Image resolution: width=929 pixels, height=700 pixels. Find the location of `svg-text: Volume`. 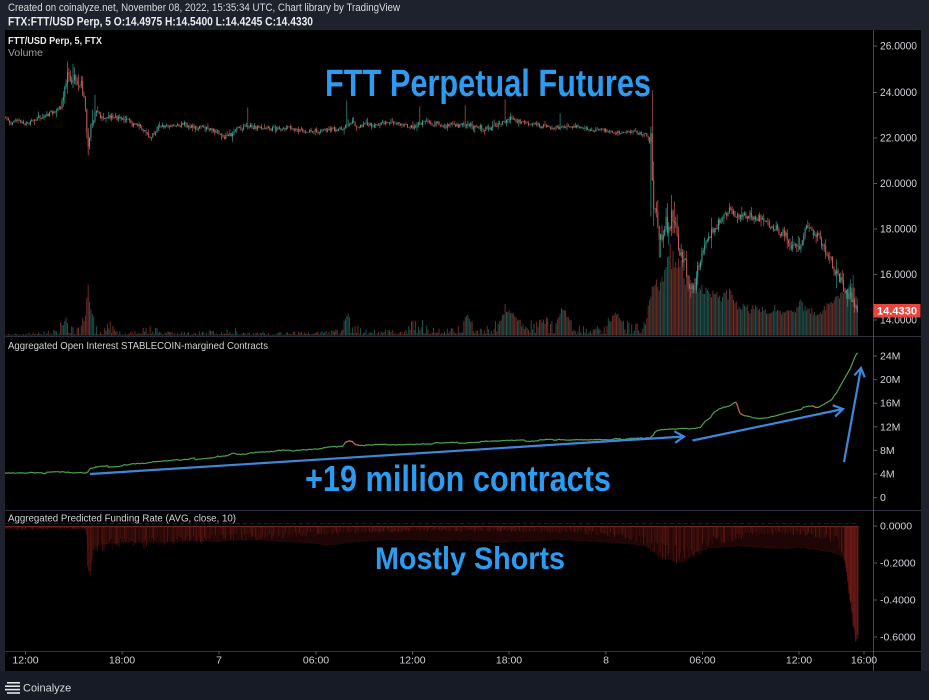

svg-text: Volume is located at coordinates (25, 53).